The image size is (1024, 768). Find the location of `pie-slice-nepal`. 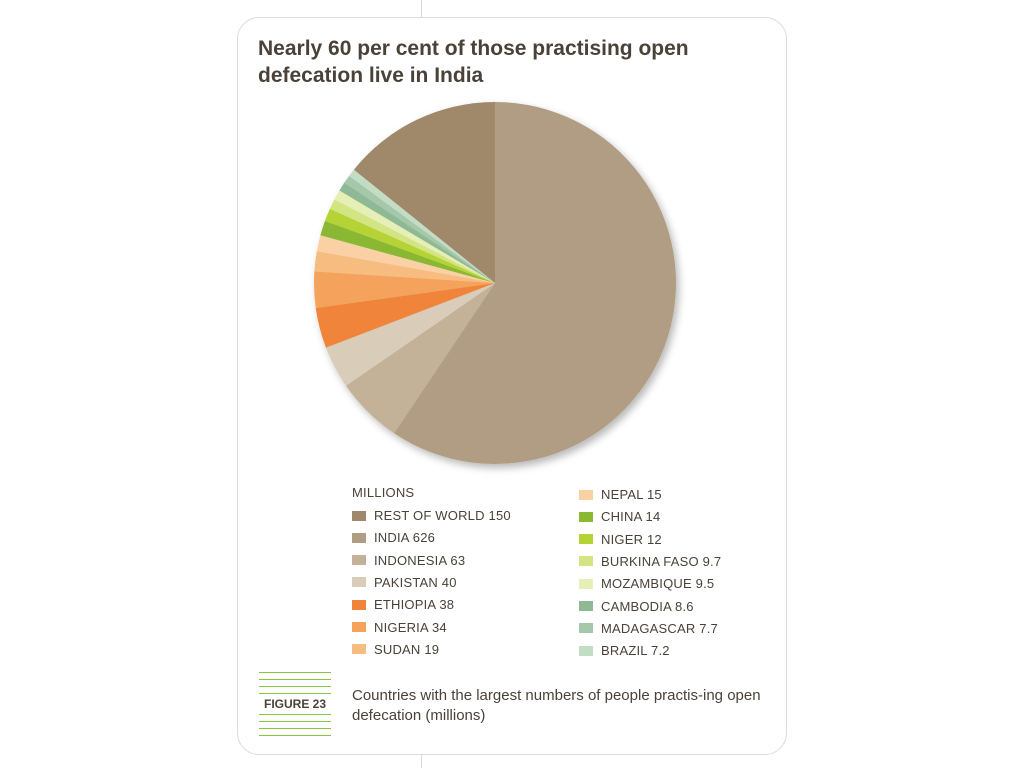

pie-slice-nepal is located at coordinates (405, 259).